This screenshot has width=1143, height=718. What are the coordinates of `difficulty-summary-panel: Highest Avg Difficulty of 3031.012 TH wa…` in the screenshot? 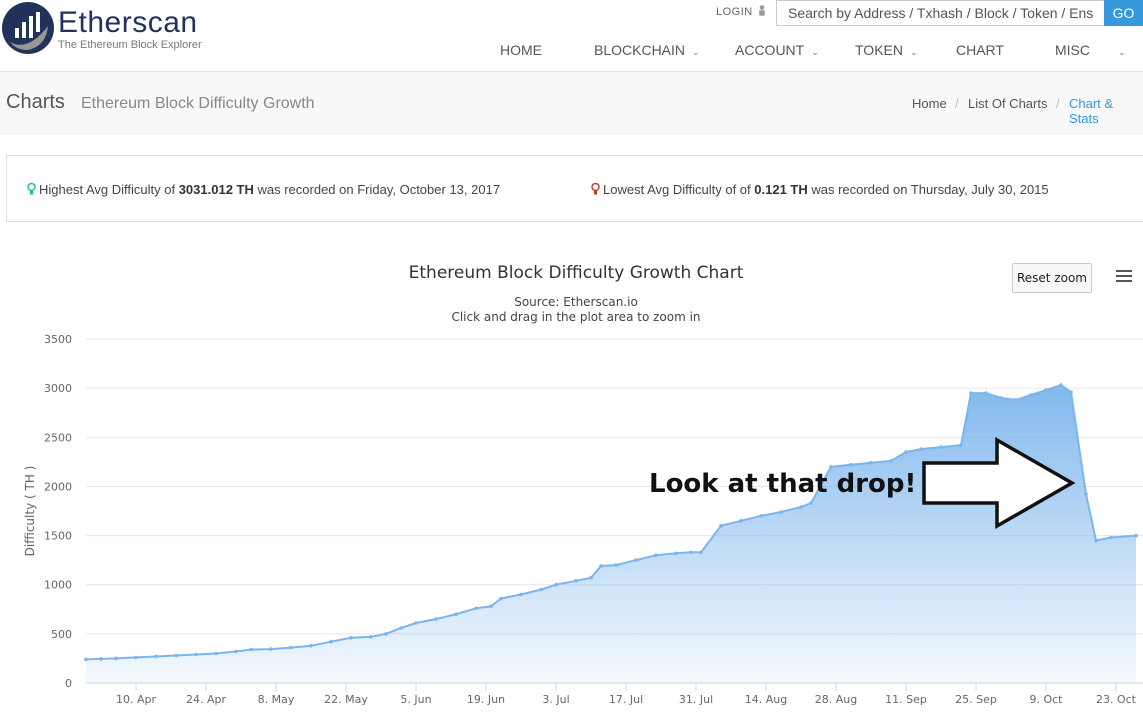 It's located at (574, 188).